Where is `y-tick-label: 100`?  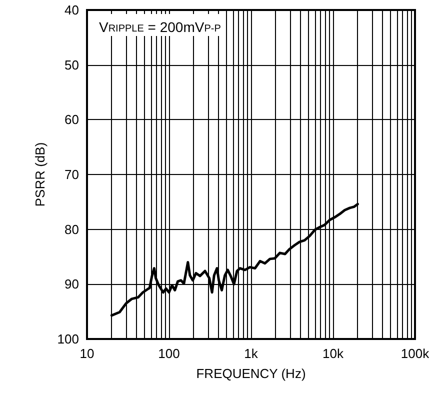
y-tick-label: 100 is located at coordinates (68, 339).